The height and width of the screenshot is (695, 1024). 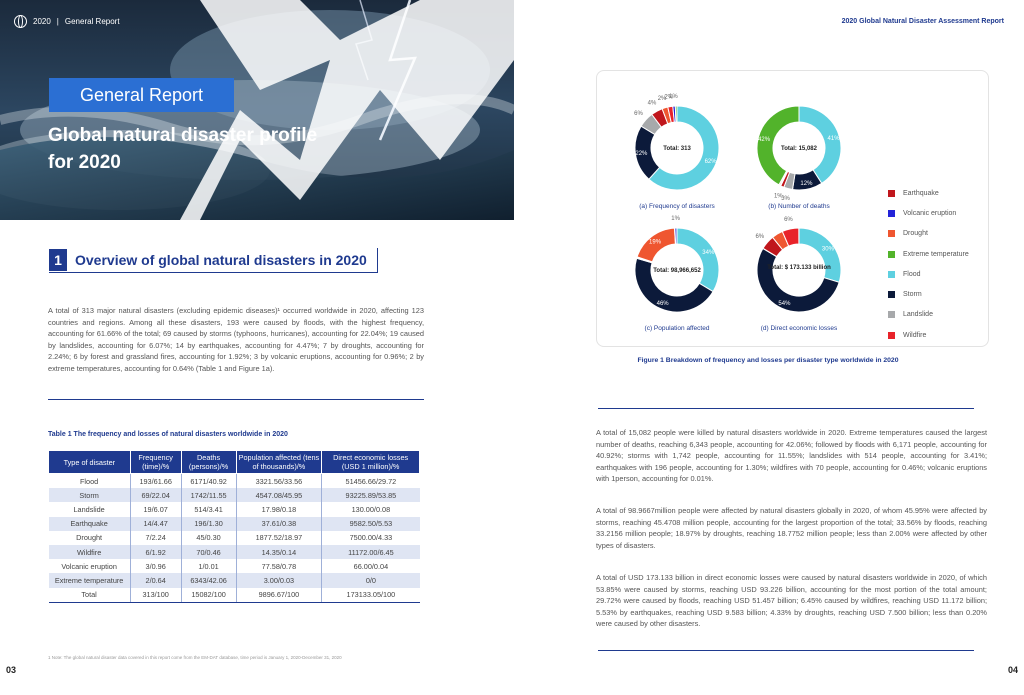 I want to click on table-cell: 14.35/0.14, so click(x=279, y=552).